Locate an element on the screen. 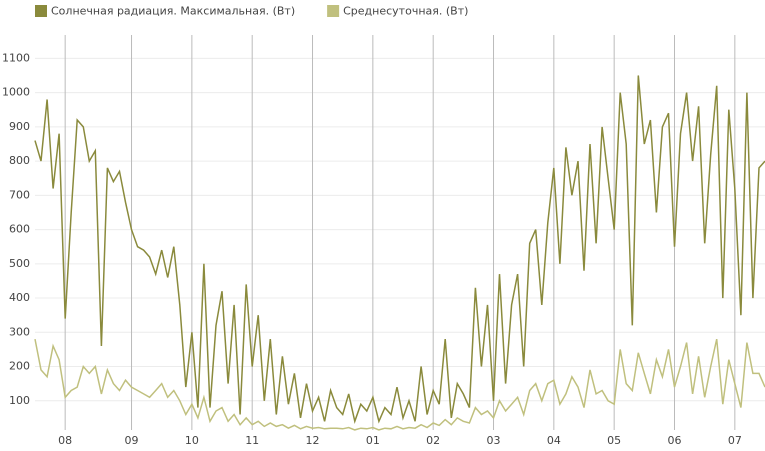 The height and width of the screenshot is (451, 765). y-tick-label: 1000 is located at coordinates (16, 92).